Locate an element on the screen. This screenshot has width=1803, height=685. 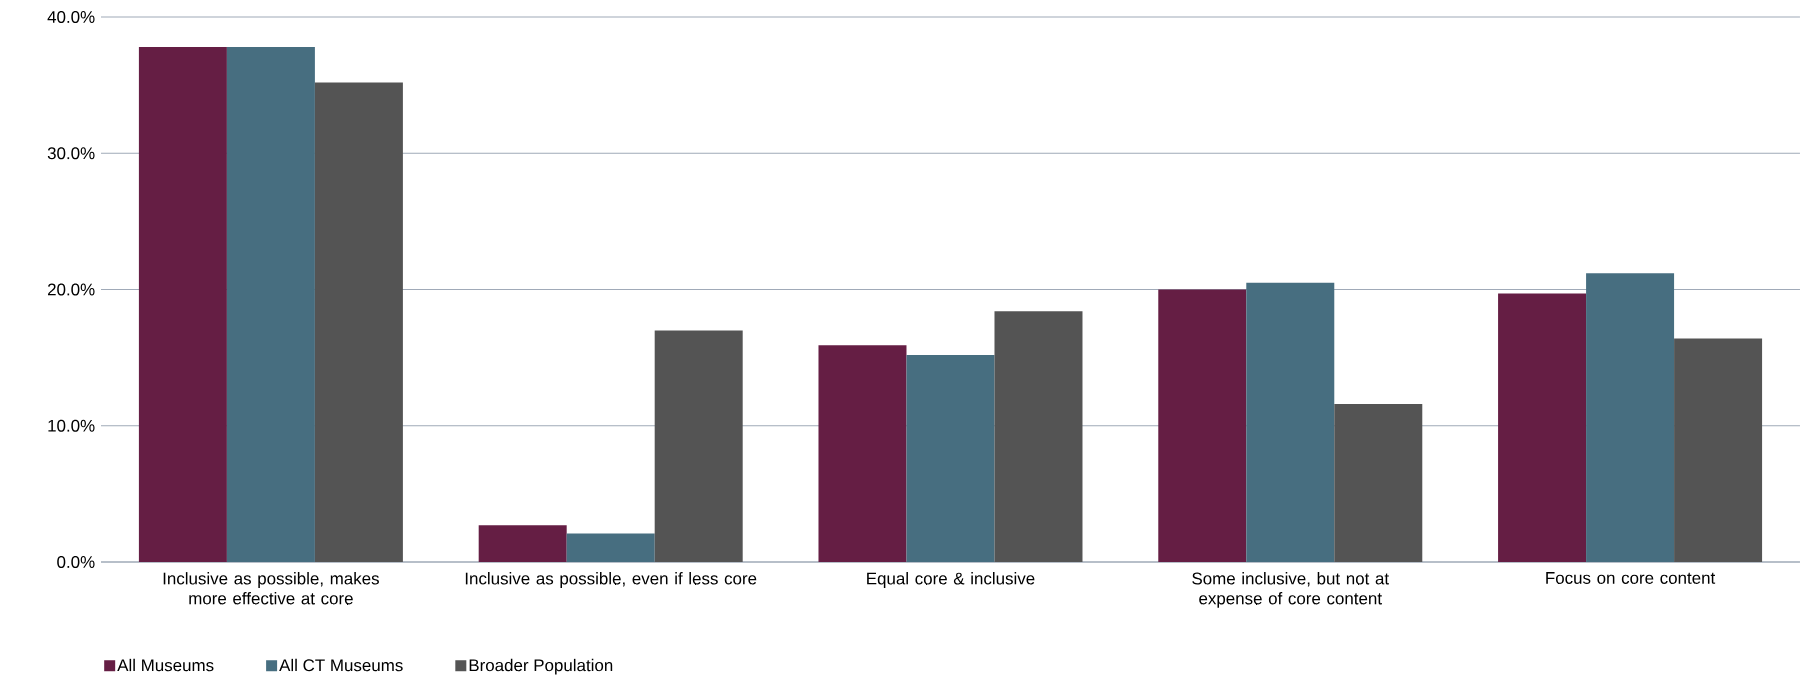
x-tick-label: Inclusive as possible, makes more effective at core is located at coordinates (271, 588).